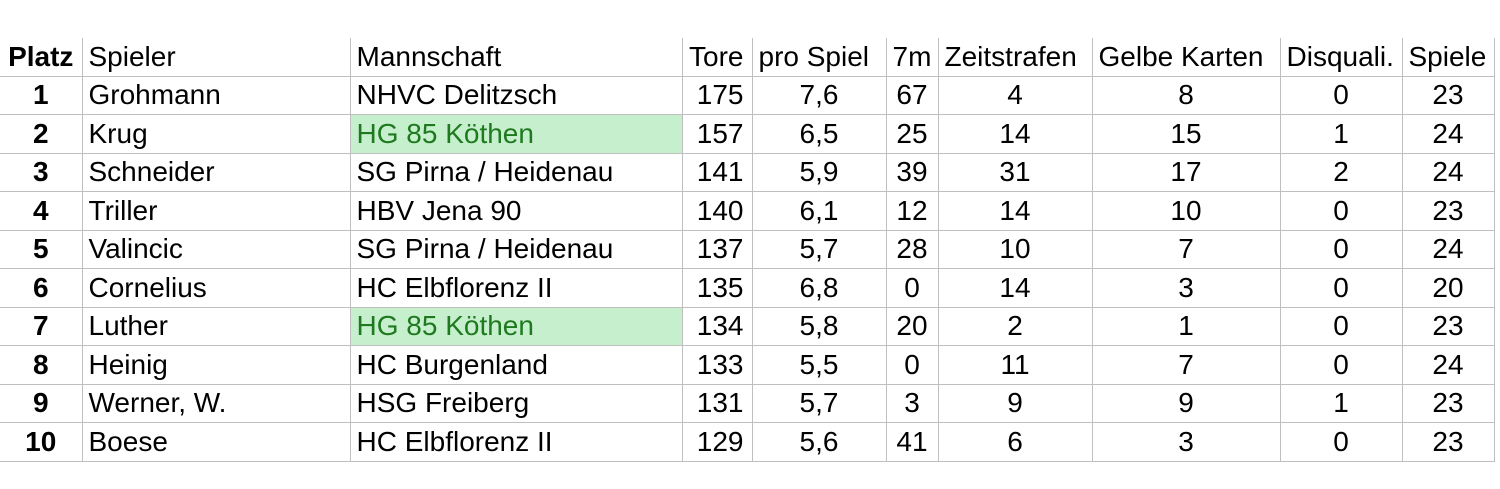 Image resolution: width=1500 pixels, height=489 pixels. Describe the element at coordinates (1015, 365) in the screenshot. I see `cell-zeitstrafen: 11` at that location.